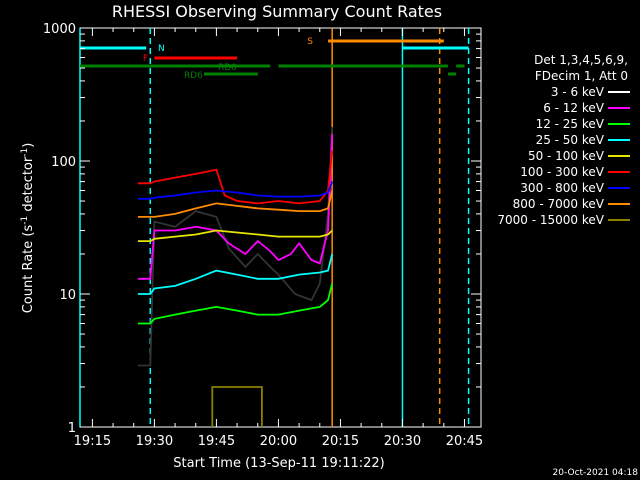 This screenshot has width=640, height=480. What do you see at coordinates (28, 269) in the screenshot?
I see `y-axis-label-part: Count Rate (s` at bounding box center [28, 269].